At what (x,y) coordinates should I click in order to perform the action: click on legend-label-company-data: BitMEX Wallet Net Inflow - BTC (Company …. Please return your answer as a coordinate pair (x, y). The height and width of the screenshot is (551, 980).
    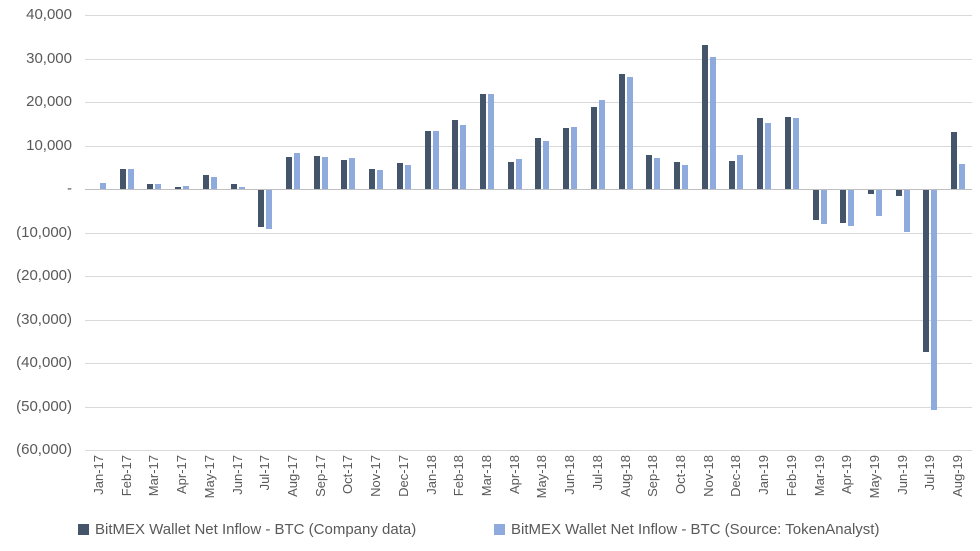
    Looking at the image, I should click on (256, 529).